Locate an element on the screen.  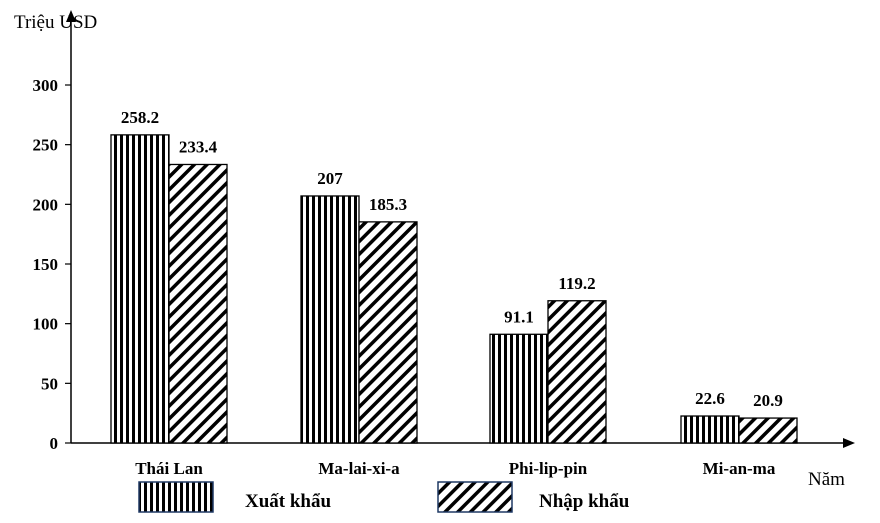
data-label: 207 is located at coordinates (330, 178).